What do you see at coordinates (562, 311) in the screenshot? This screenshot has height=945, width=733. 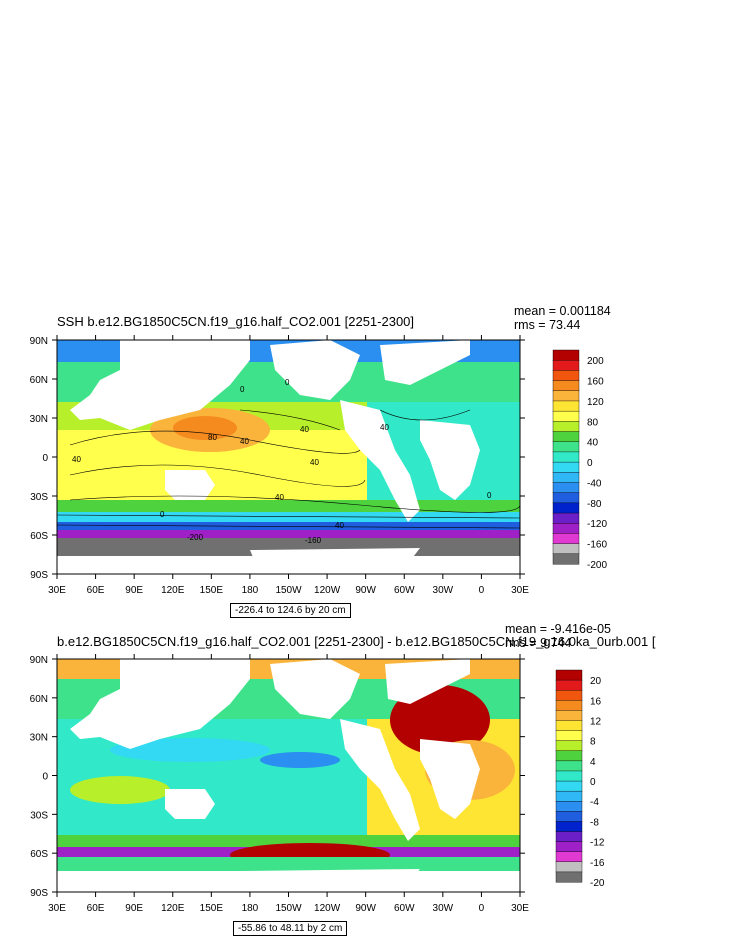 I see `mean-stat: mean = 0.001184` at bounding box center [562, 311].